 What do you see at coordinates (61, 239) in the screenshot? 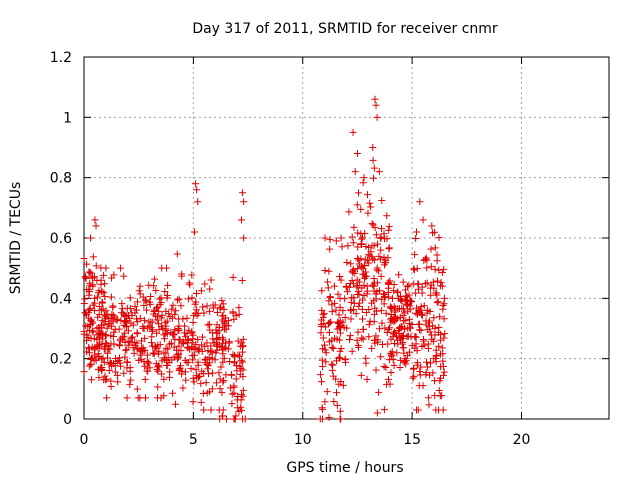
I see `y-tick-label: 0.6` at bounding box center [61, 239].